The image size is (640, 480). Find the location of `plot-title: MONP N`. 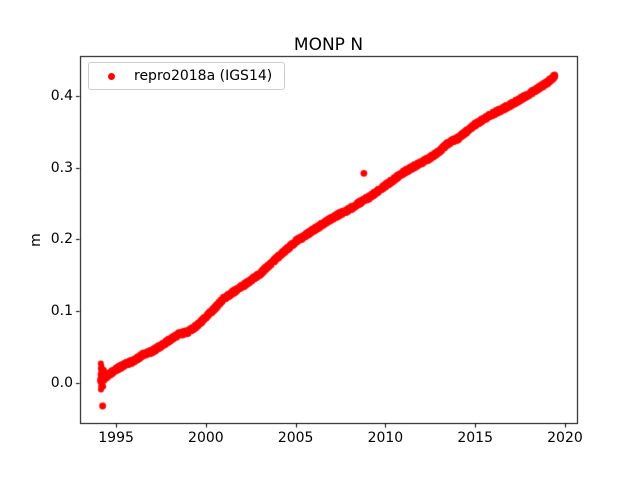

plot-title: MONP N is located at coordinates (328, 45).